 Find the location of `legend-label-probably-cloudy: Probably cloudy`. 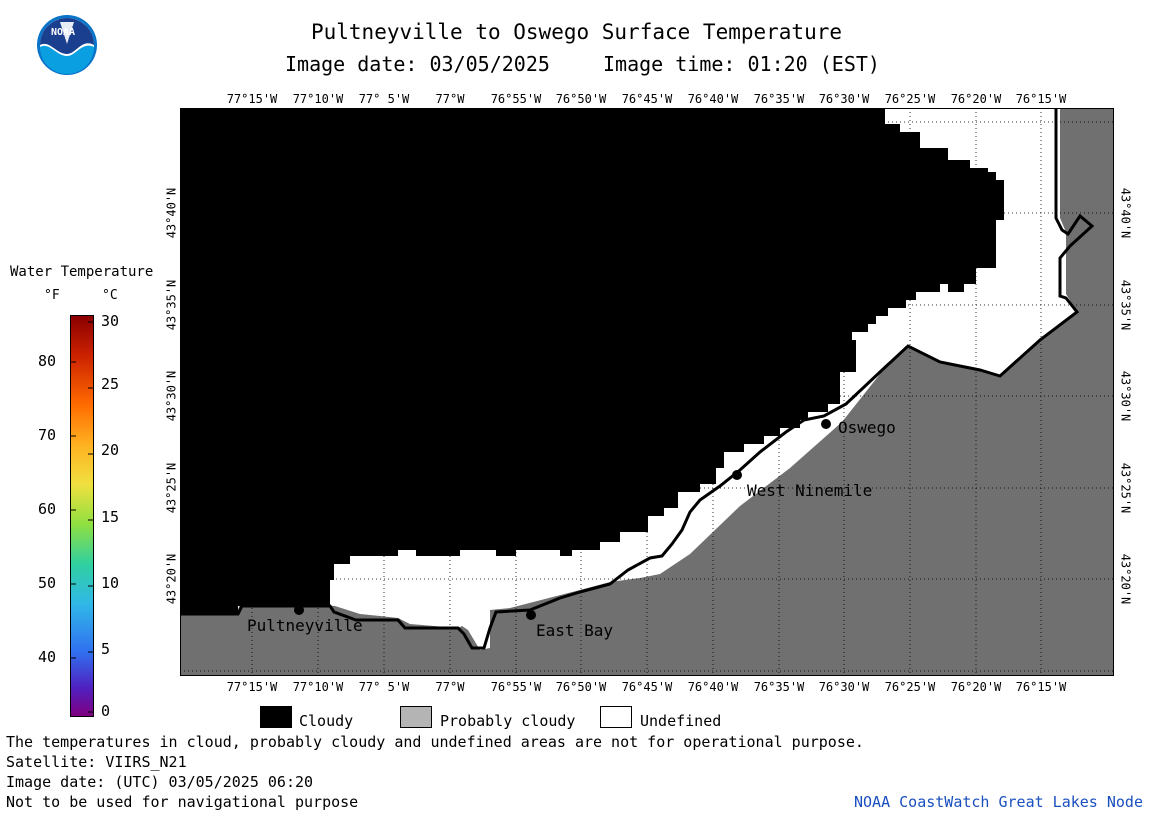

legend-label-probably-cloudy: Probably cloudy is located at coordinates (508, 721).